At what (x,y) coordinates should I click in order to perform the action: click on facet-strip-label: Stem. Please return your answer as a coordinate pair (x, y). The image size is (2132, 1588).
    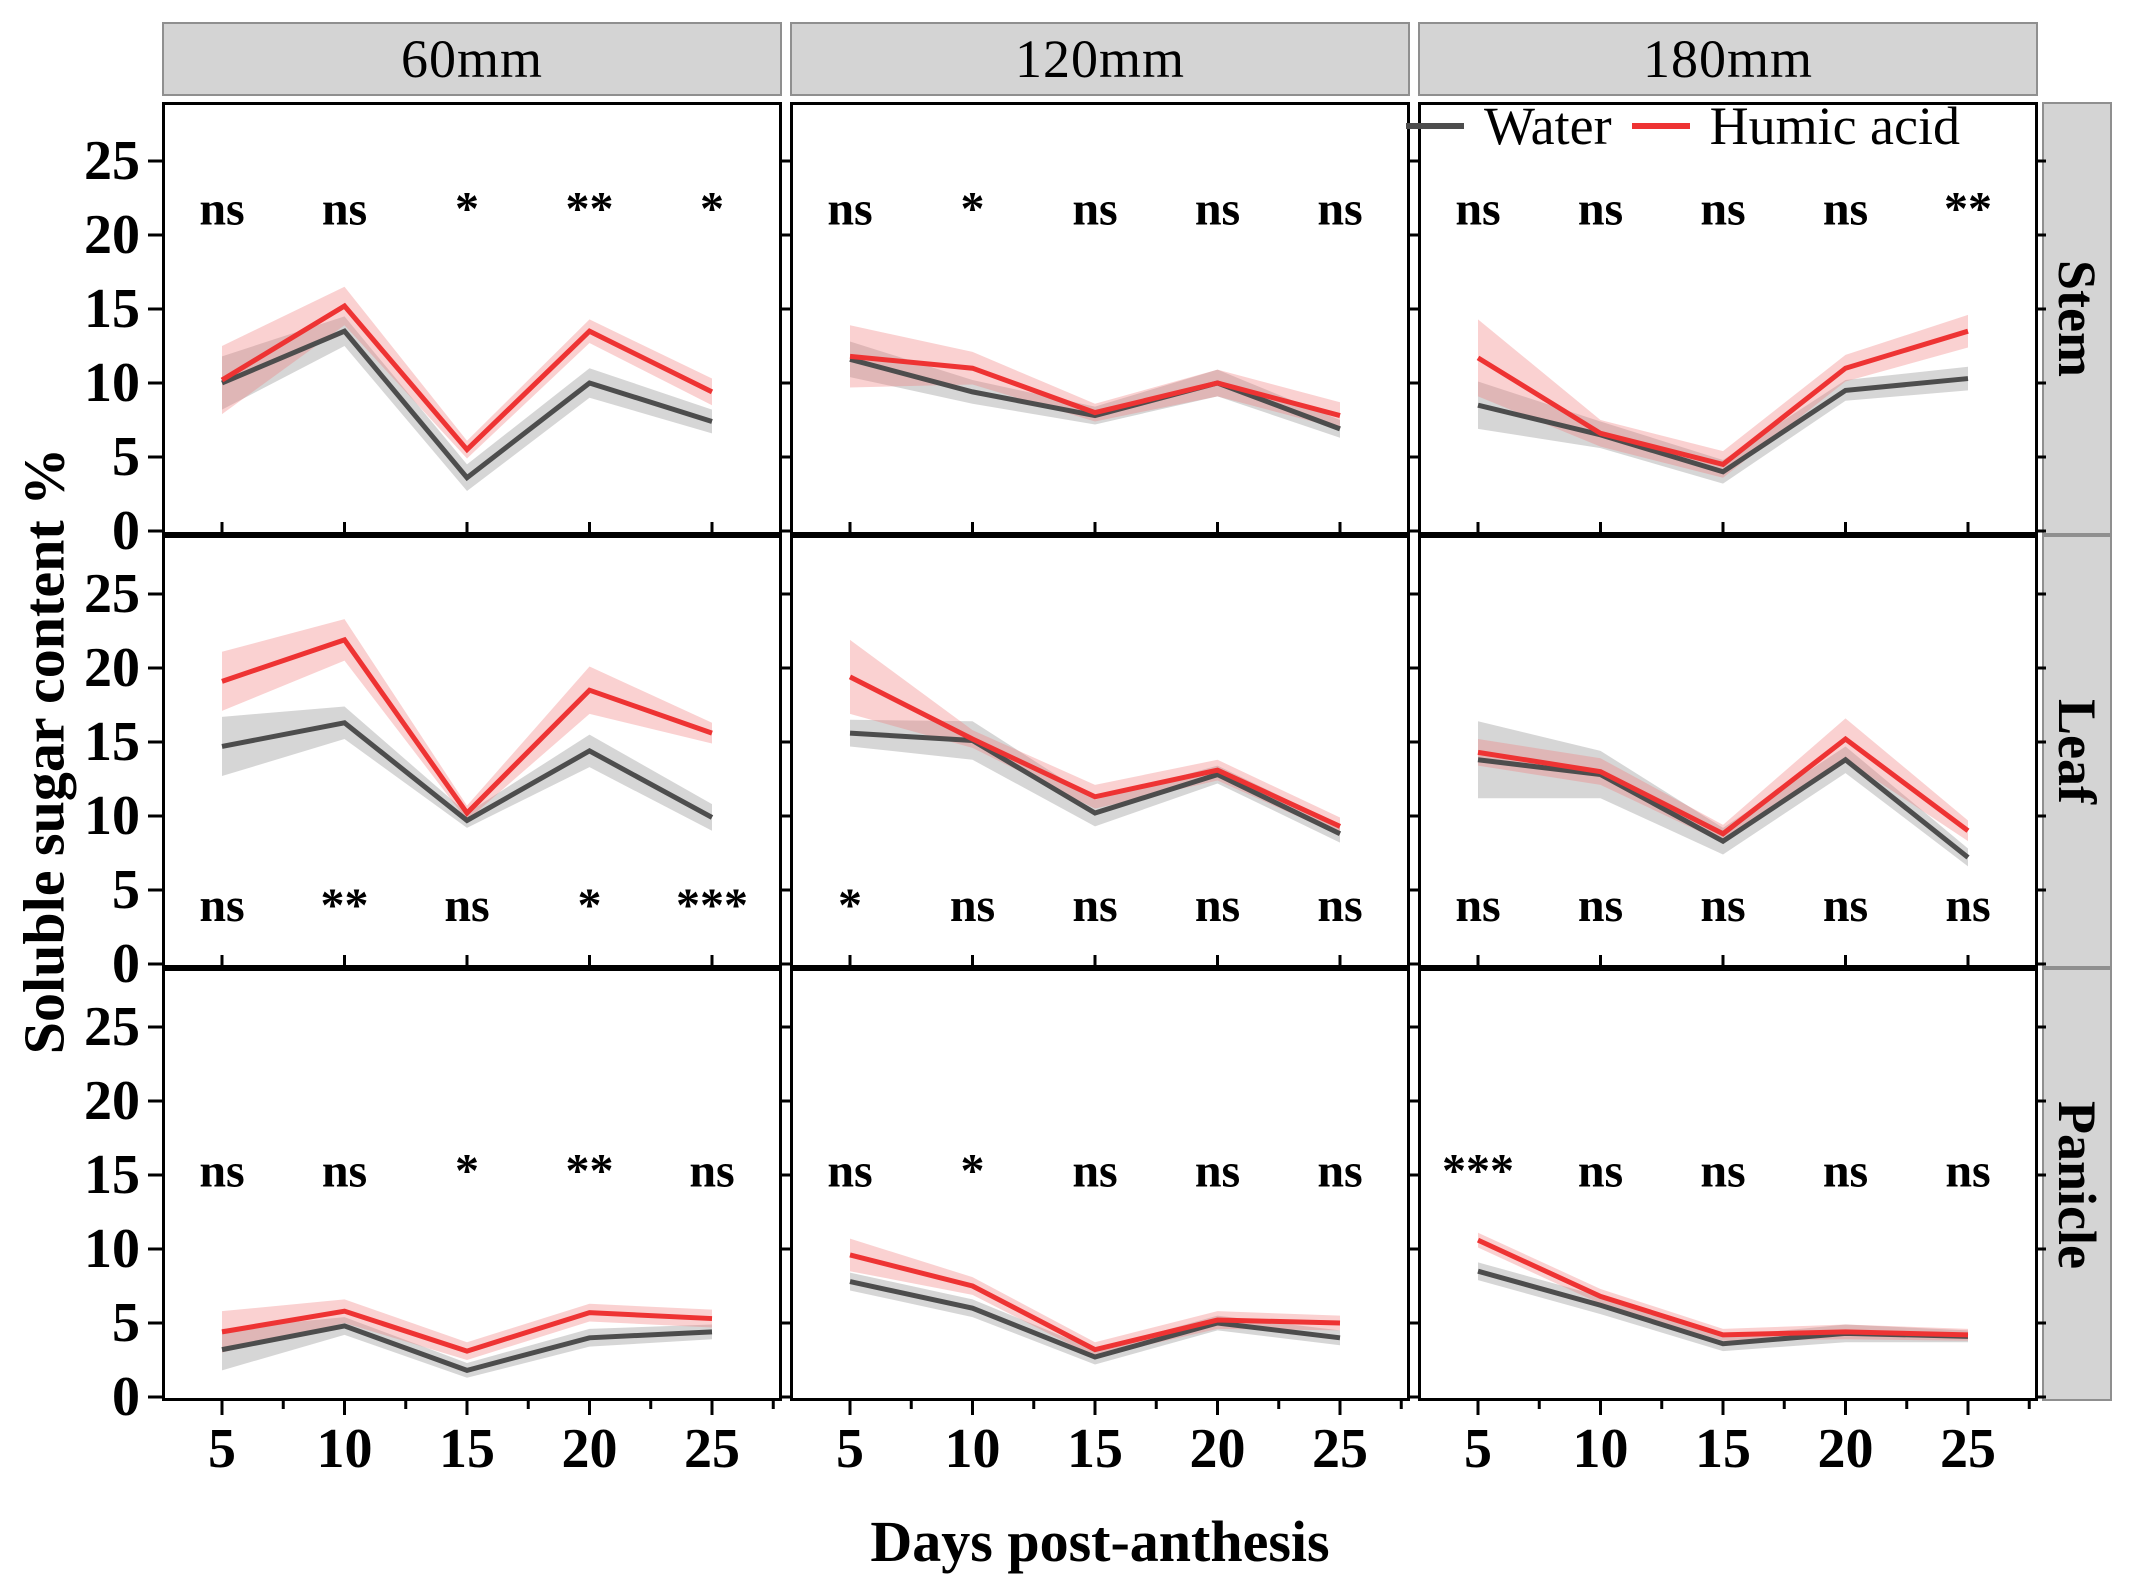
    Looking at the image, I should click on (2077, 318).